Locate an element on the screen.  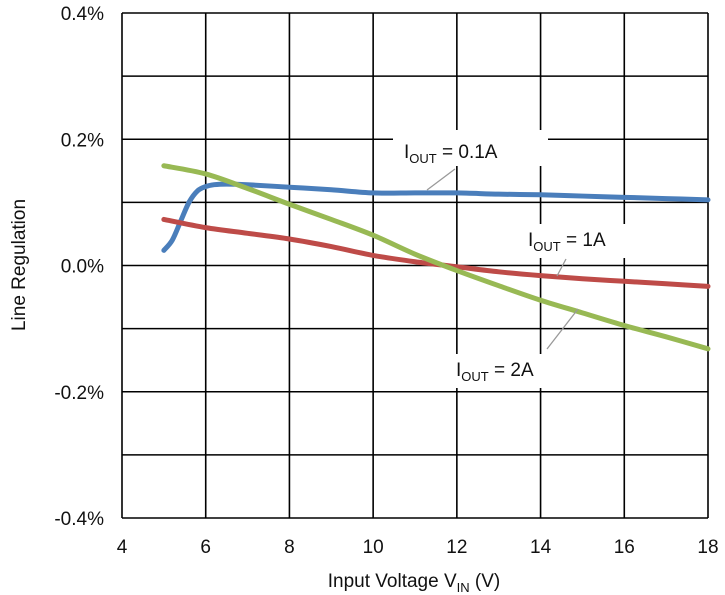
x-tick-label: 14 is located at coordinates (541, 547).